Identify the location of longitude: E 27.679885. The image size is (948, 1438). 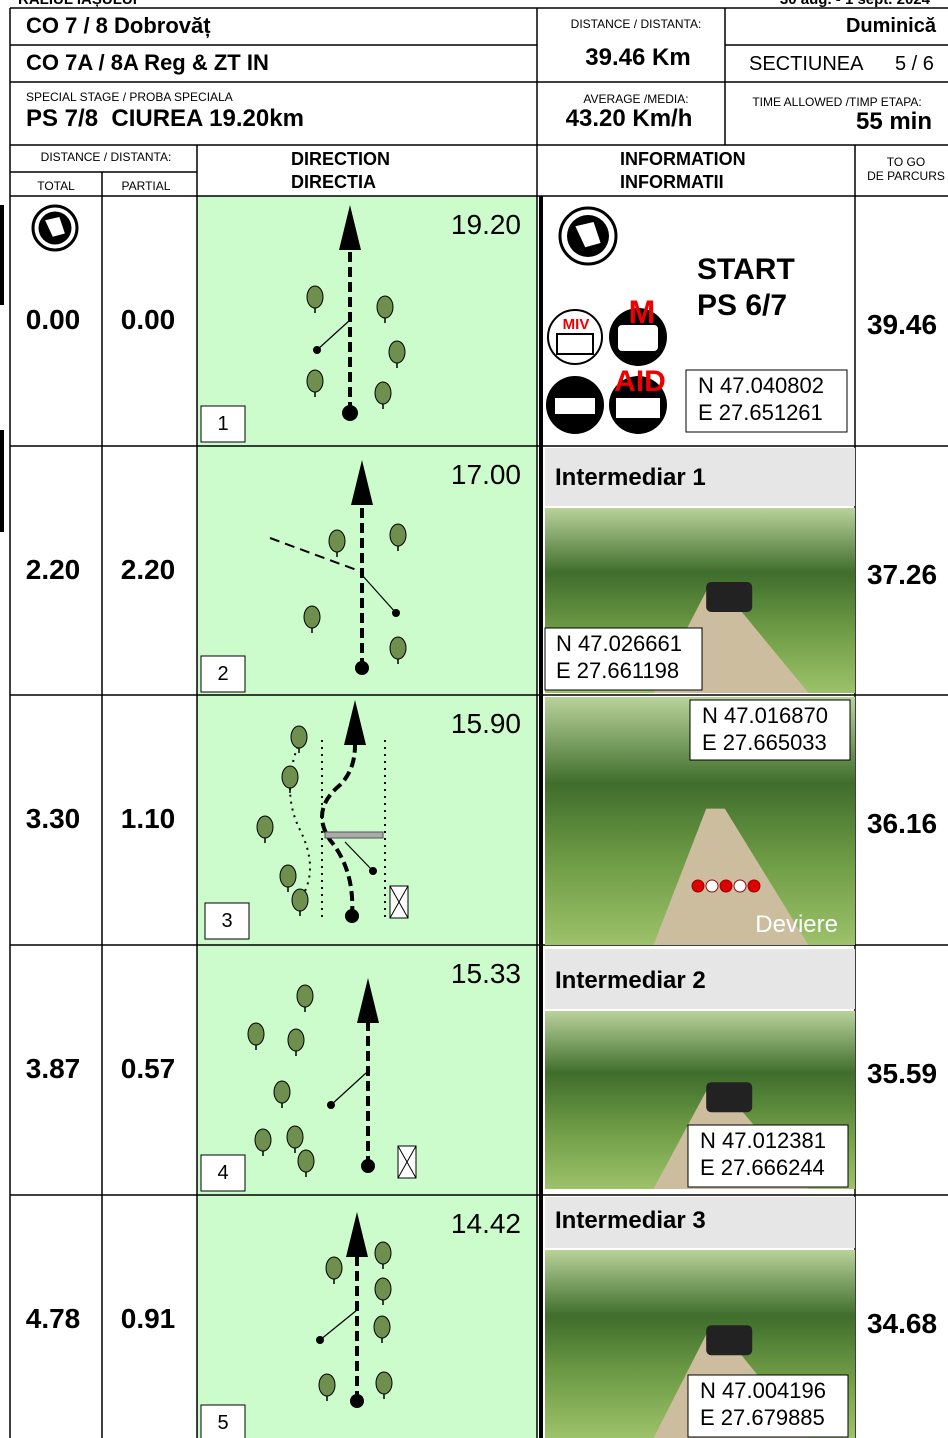
(762, 1417).